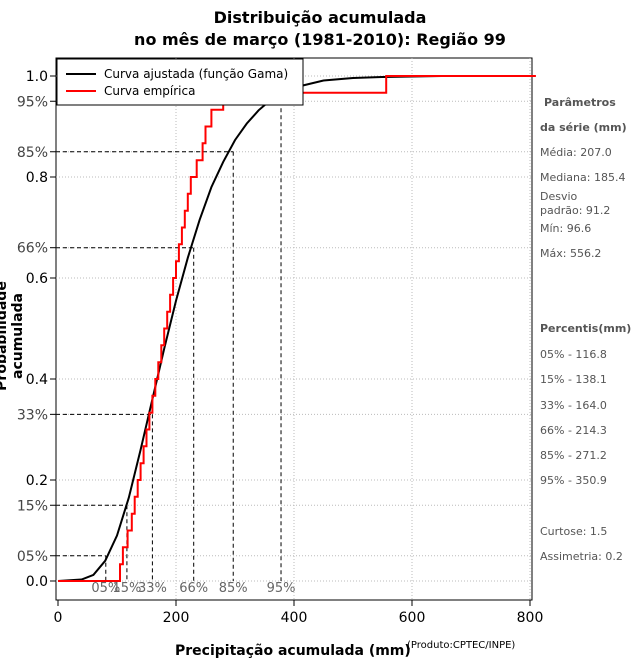 The height and width of the screenshot is (660, 640). Describe the element at coordinates (176, 618) in the screenshot. I see `x-tick-label-200: 200` at that location.